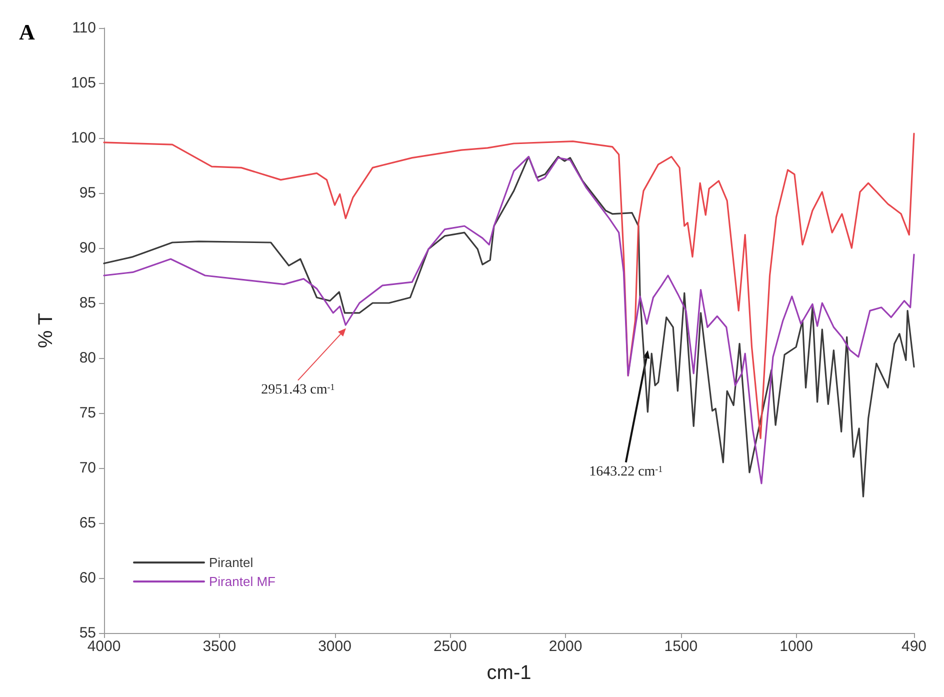  I want to click on x-tick-label: 3500, so click(219, 646).